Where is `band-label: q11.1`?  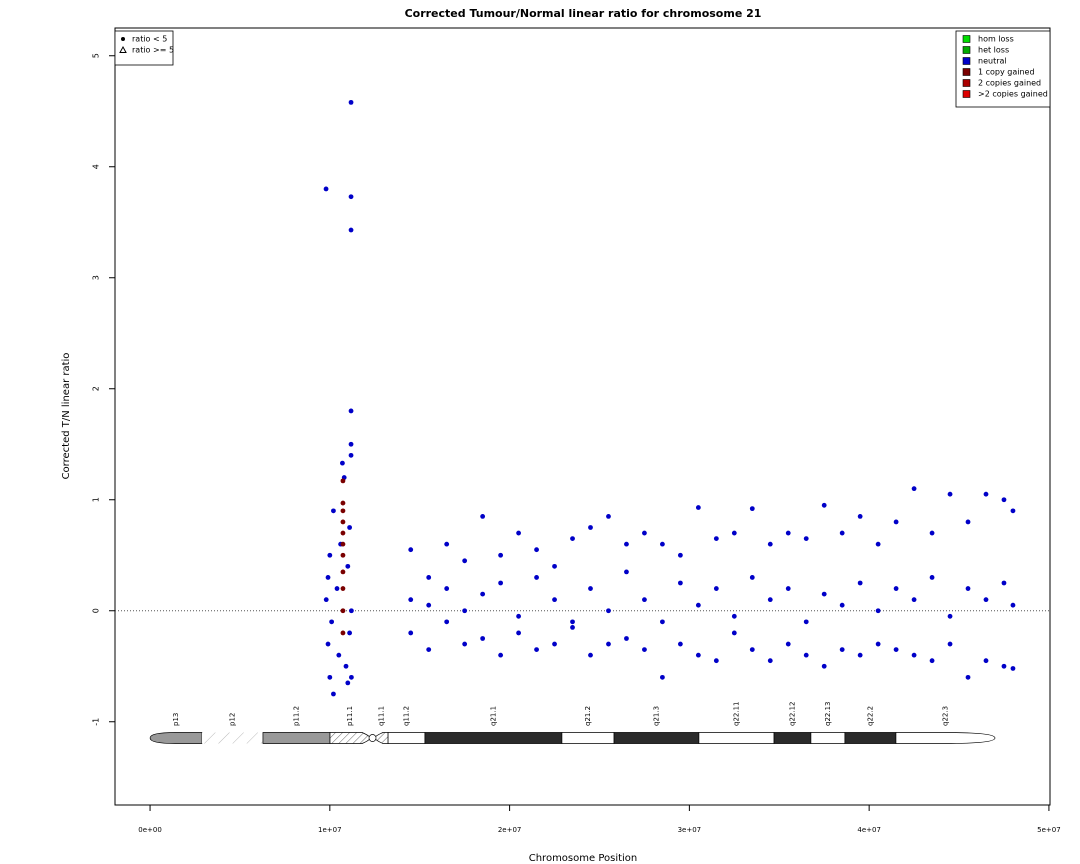 band-label: q11.1 is located at coordinates (382, 716).